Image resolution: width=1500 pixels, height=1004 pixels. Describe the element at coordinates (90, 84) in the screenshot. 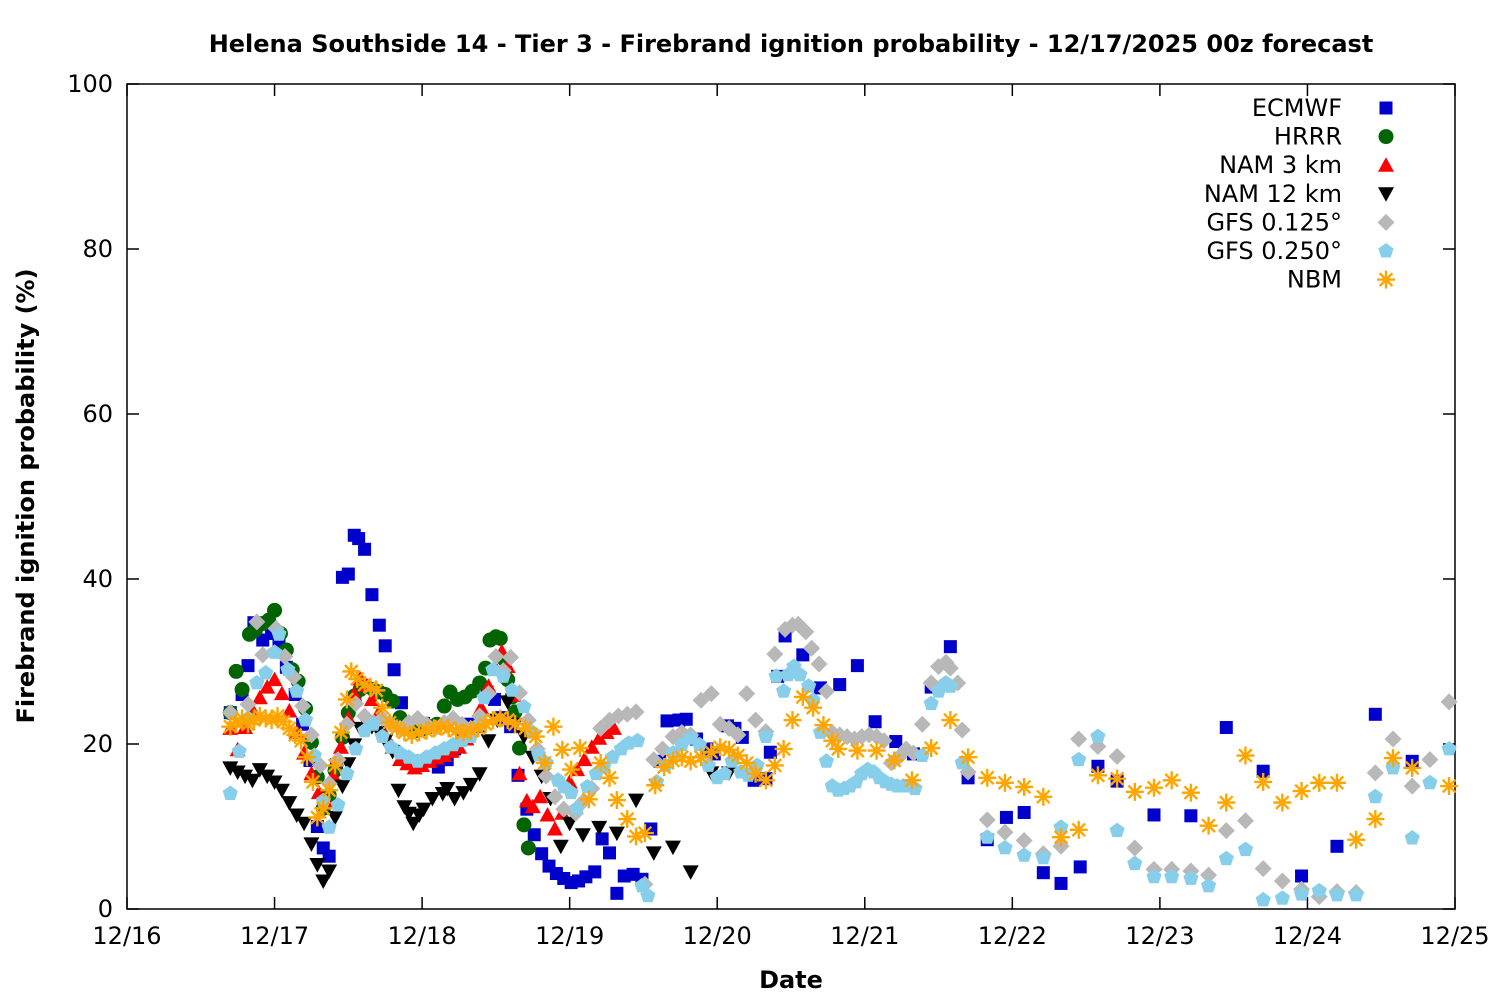

I see `y-tick-label: 100` at that location.